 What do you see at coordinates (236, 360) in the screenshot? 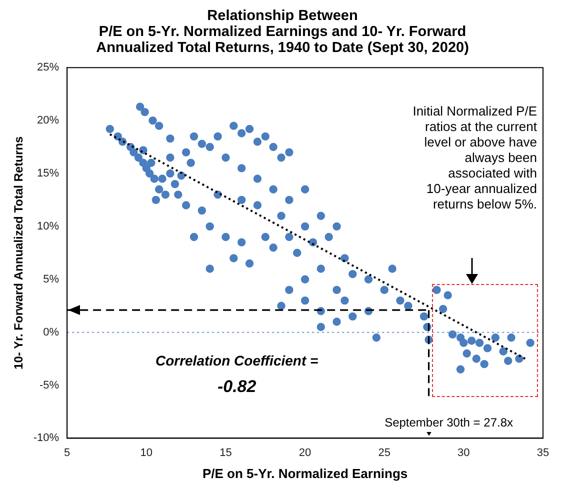
I see `annotation: Correlation Coefficient =` at bounding box center [236, 360].